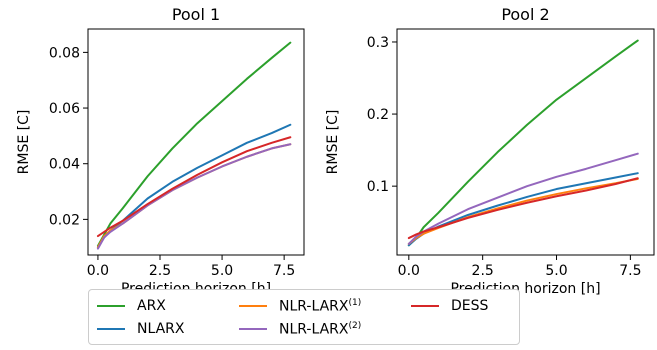 Image resolution: width=657 pixels, height=350 pixels. What do you see at coordinates (160, 271) in the screenshot?
I see `x-tick-label-panel-1: 2.5` at bounding box center [160, 271].